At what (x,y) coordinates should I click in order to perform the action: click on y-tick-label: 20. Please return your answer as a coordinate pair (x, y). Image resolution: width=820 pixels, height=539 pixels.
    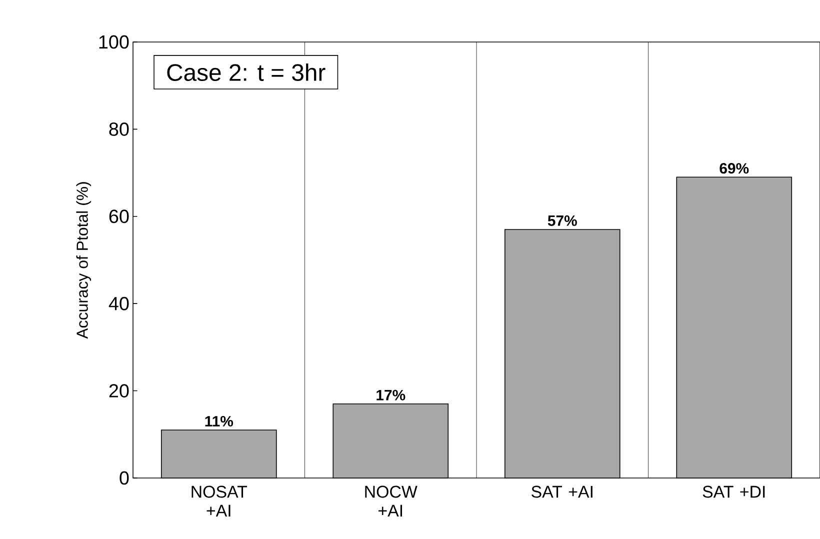
    Looking at the image, I should click on (119, 391).